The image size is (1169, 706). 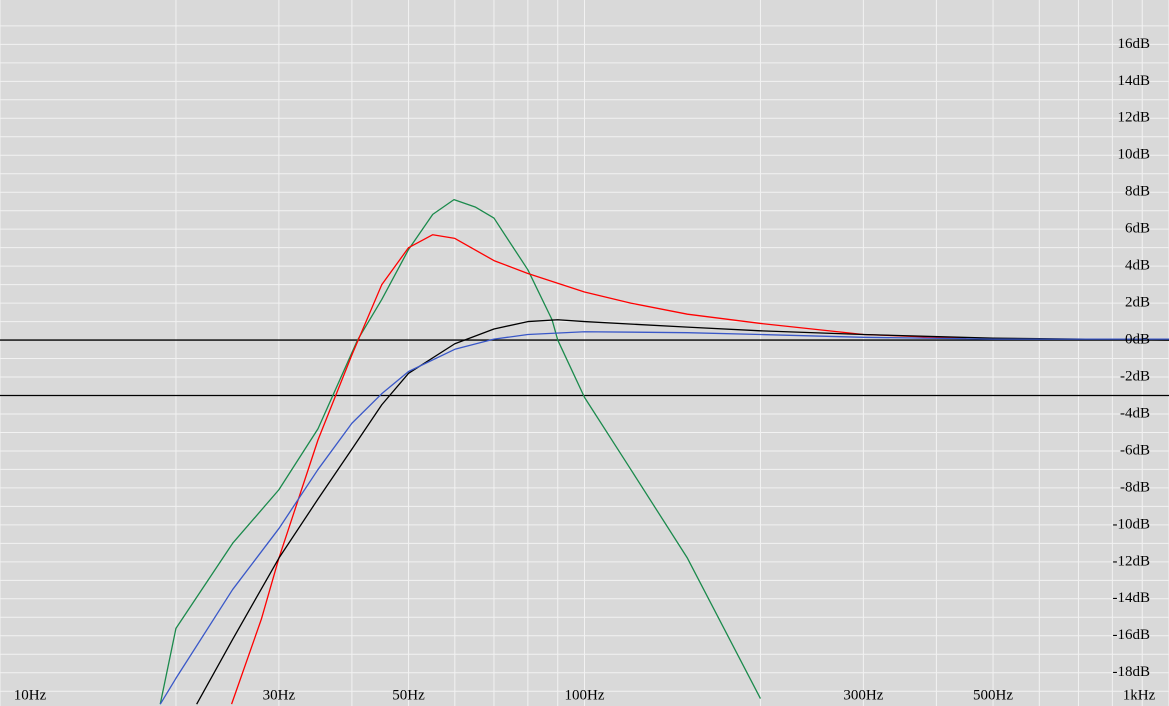 I want to click on y-tick-label: -16dB, so click(x=1132, y=635).